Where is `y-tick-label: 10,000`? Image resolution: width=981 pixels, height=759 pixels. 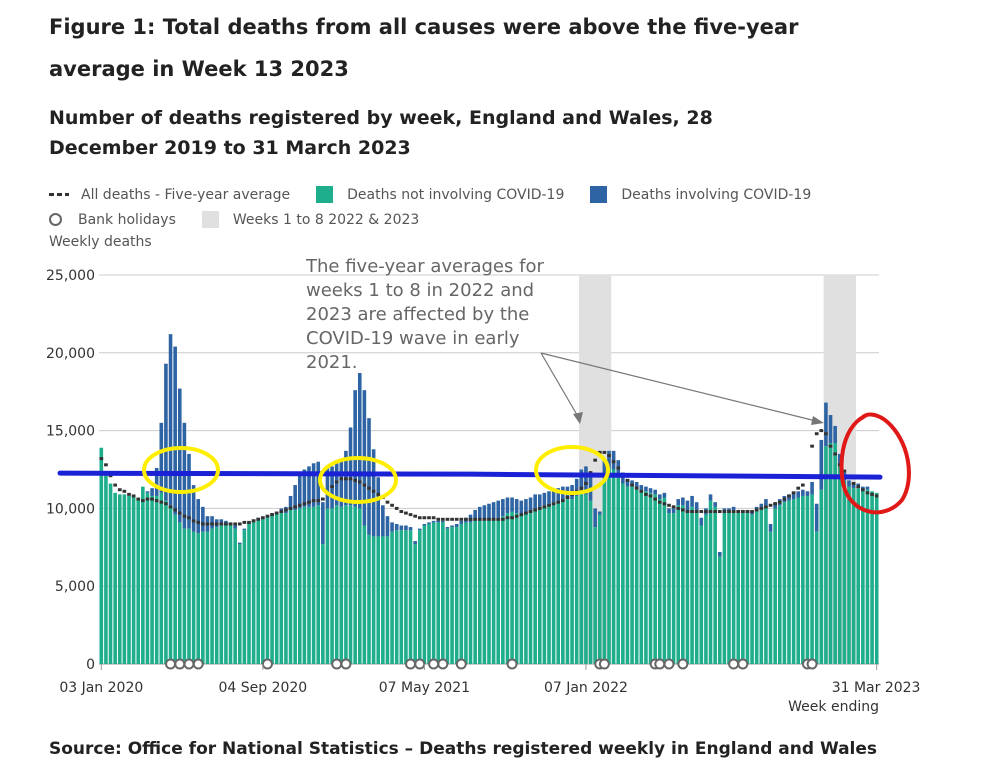 y-tick-label: 10,000 is located at coordinates (70, 509).